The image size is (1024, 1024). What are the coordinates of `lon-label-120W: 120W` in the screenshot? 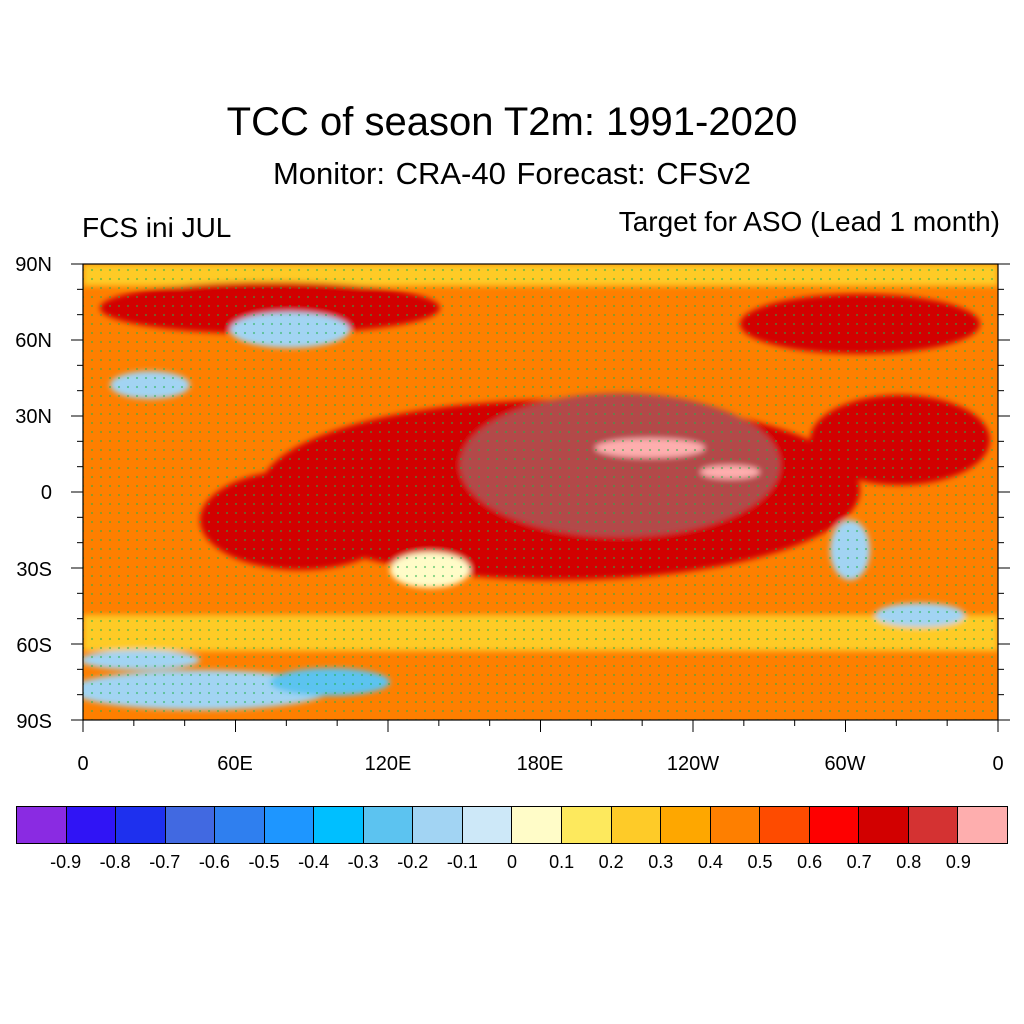 It's located at (693, 764).